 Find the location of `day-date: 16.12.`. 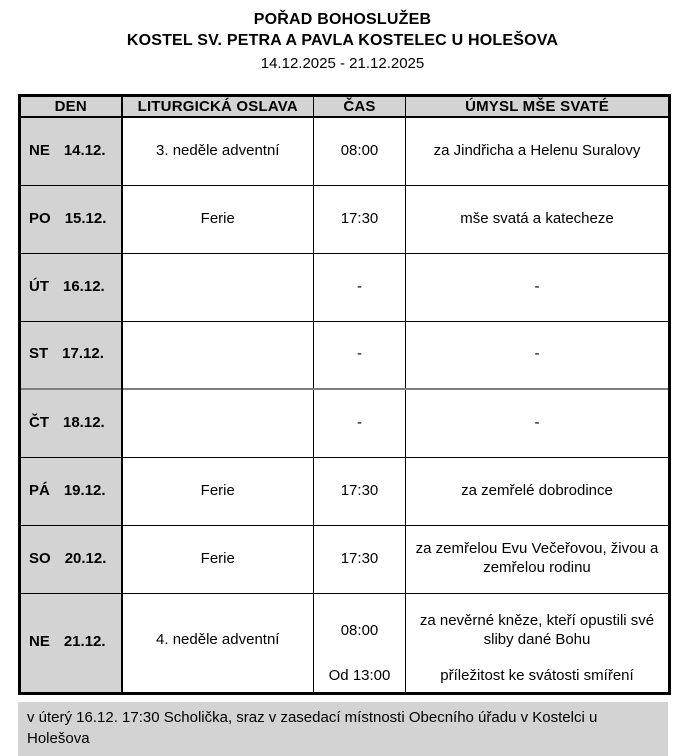

day-date: 16.12. is located at coordinates (84, 286).